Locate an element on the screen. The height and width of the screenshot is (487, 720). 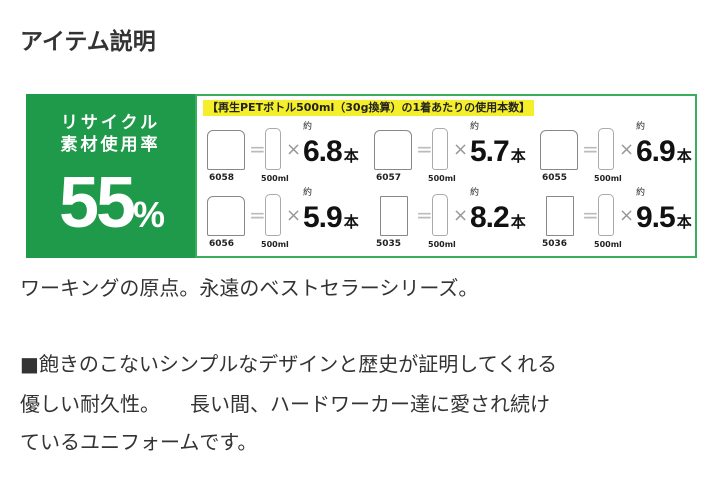
section-title: アイテム説明 is located at coordinates (88, 42).